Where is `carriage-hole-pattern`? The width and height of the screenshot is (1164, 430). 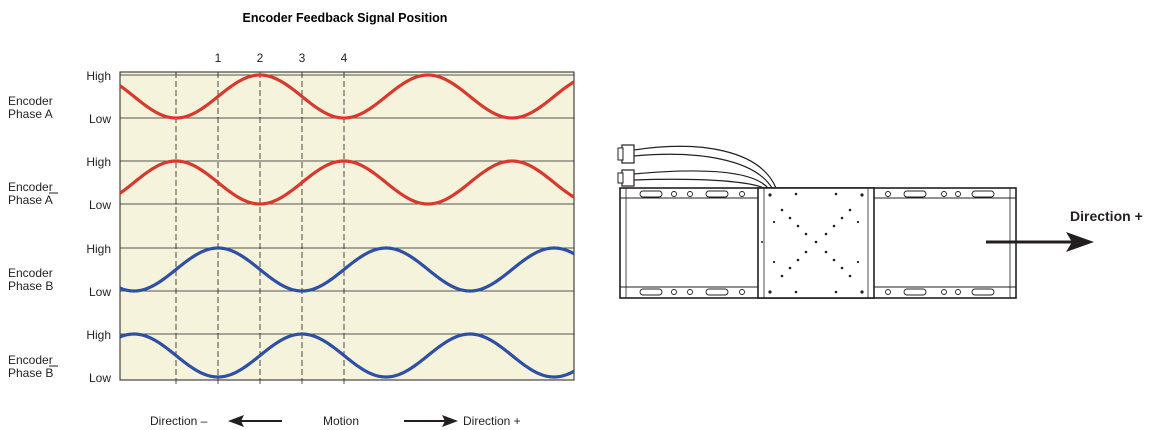 carriage-hole-pattern is located at coordinates (812, 243).